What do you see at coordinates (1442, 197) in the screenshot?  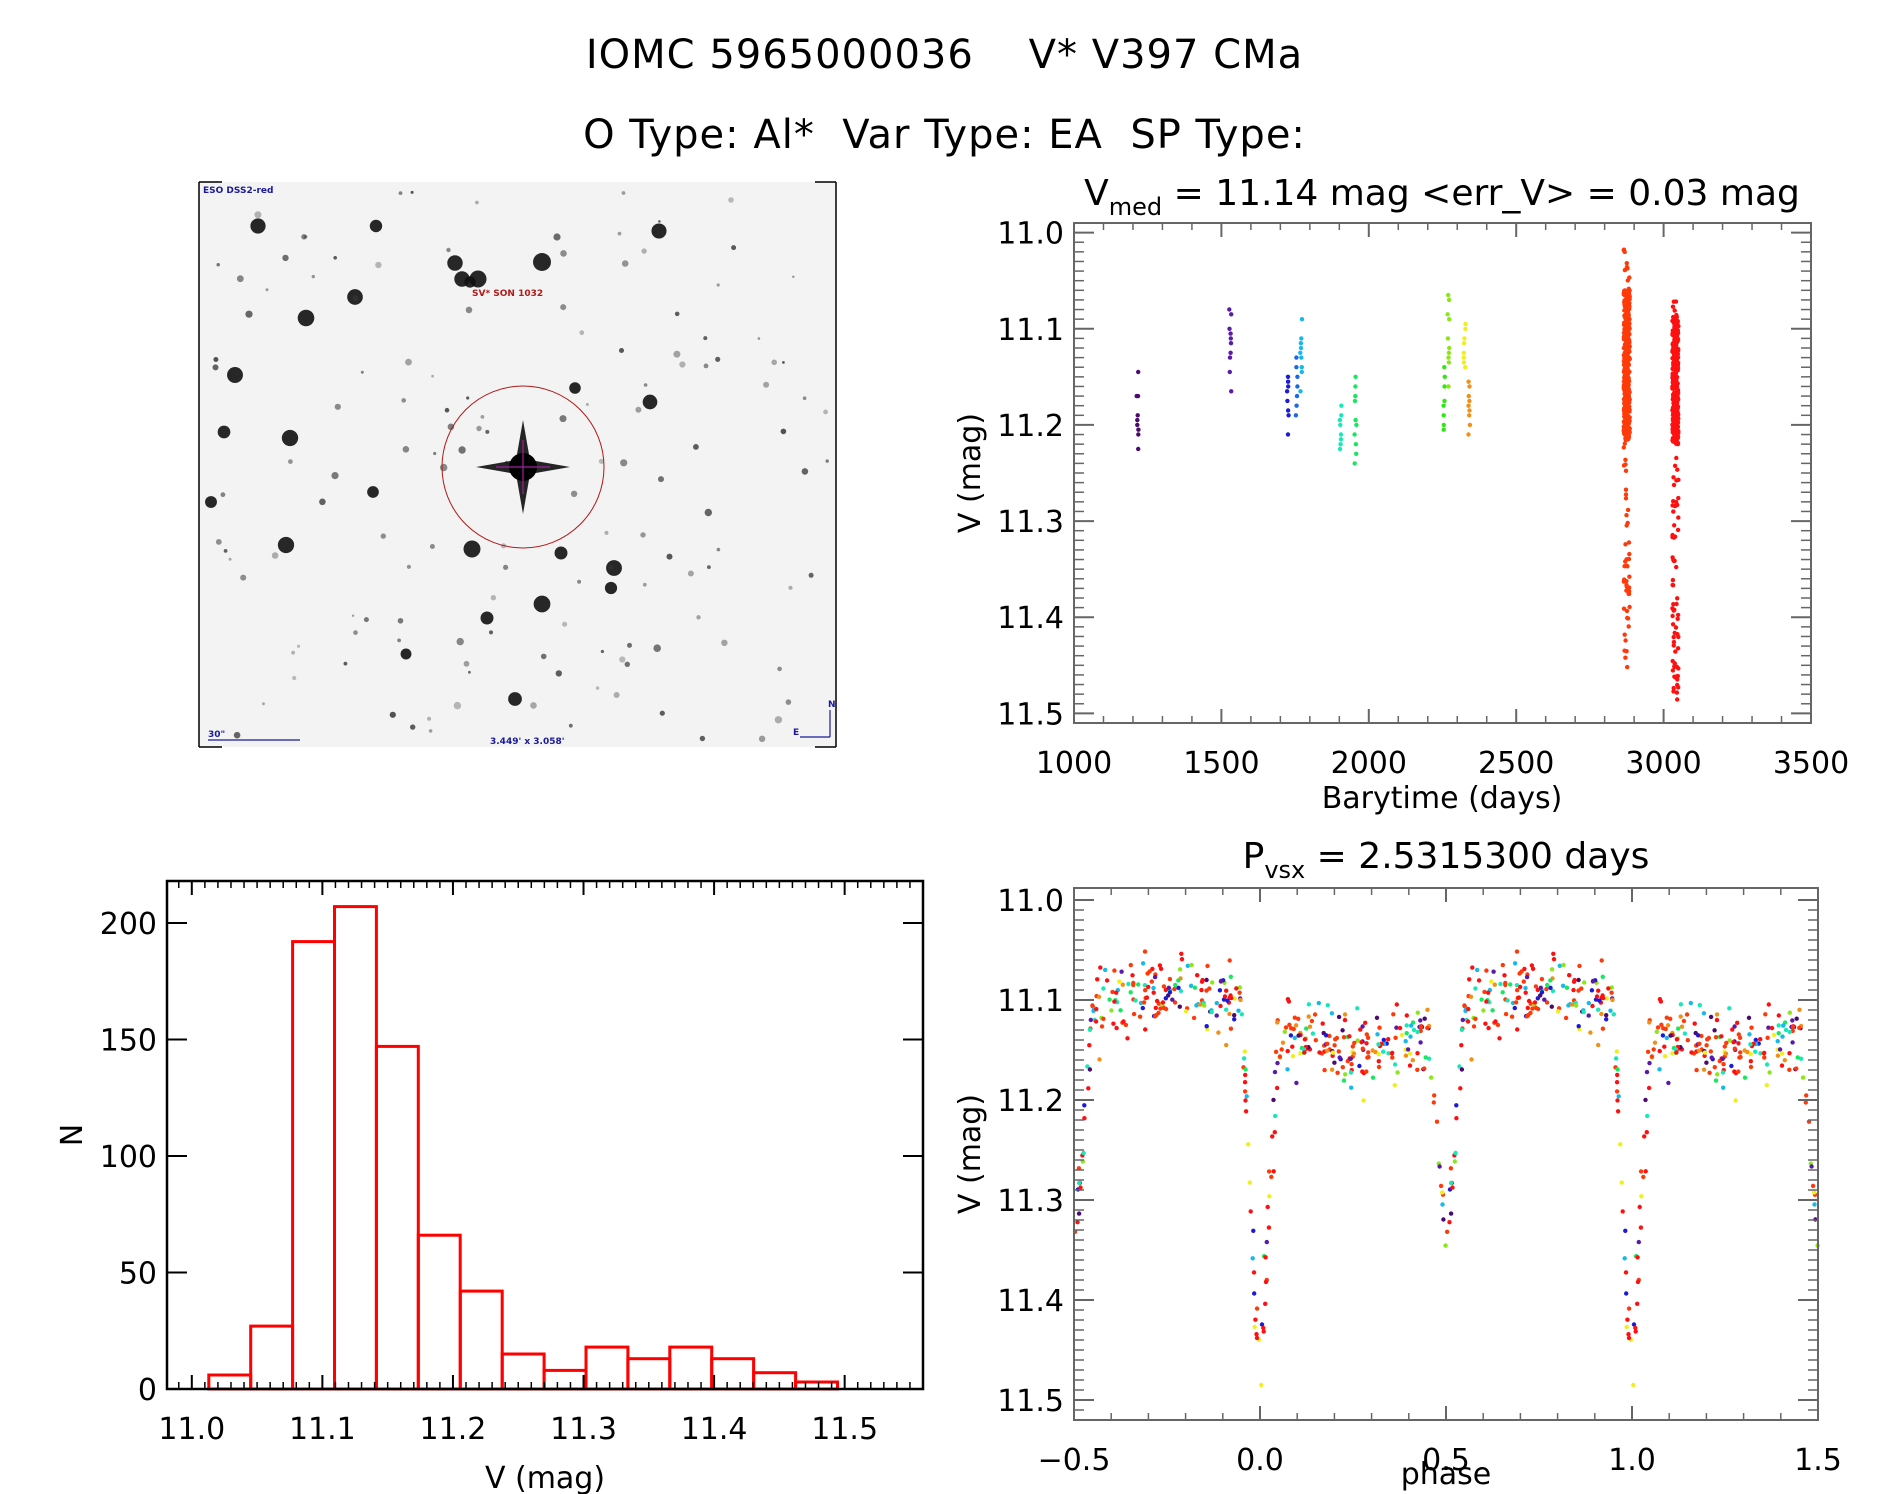 I see `lightcurve-title: Vmed = 11.14 mag <err_V> = 0.03 mag` at bounding box center [1442, 197].